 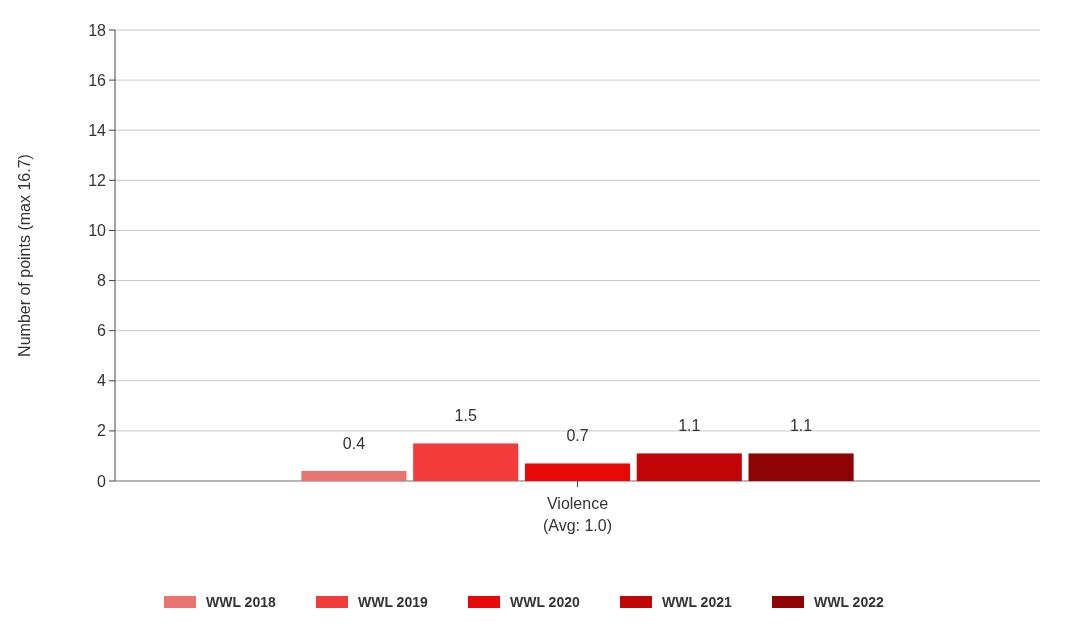 What do you see at coordinates (577, 436) in the screenshot?
I see `data-label: 0.7` at bounding box center [577, 436].